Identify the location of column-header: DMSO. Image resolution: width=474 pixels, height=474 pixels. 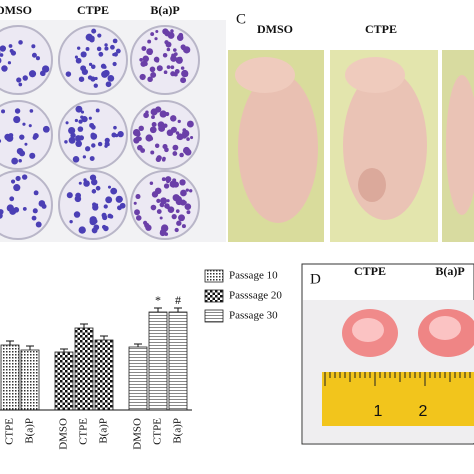
(16, 10).